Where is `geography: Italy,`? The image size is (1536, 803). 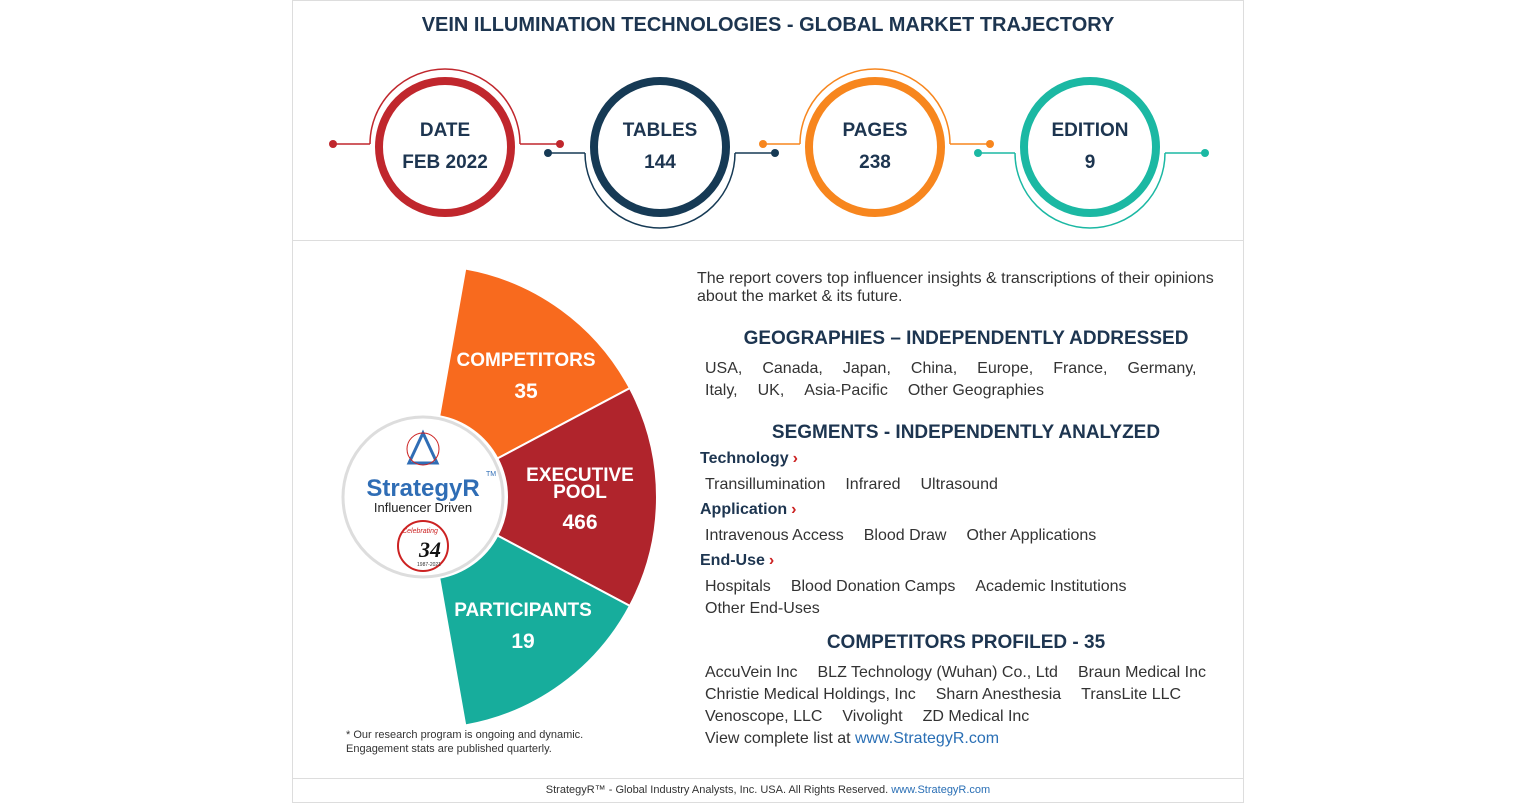 geography: Italy, is located at coordinates (721, 390).